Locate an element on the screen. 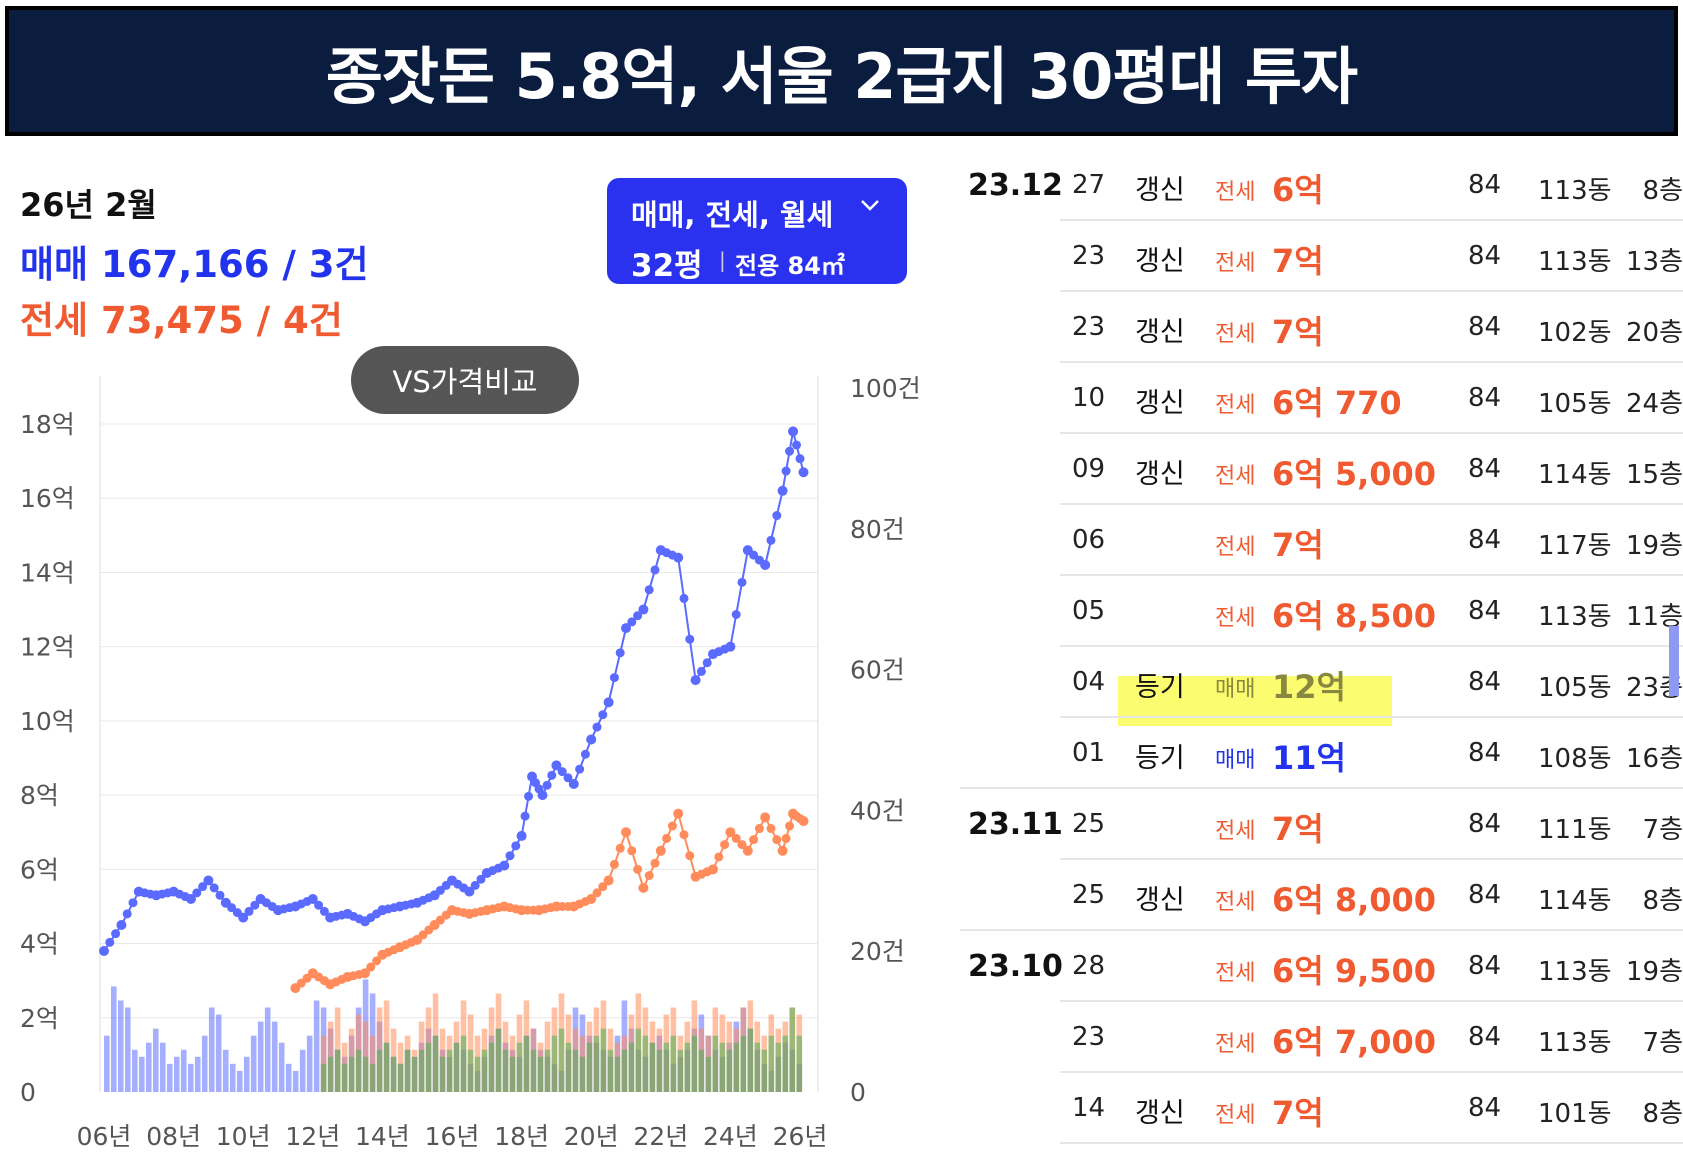  x-tick-label: 10년 is located at coordinates (243, 1136).